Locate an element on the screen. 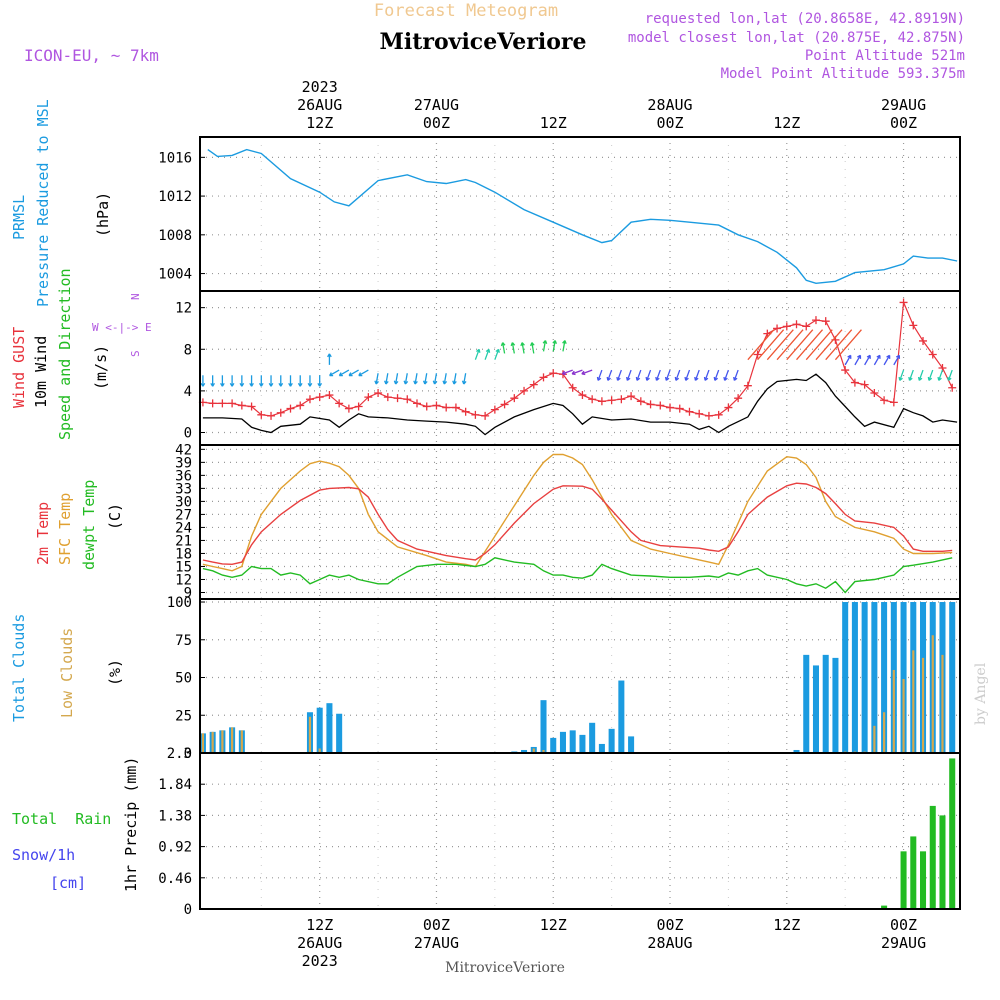 The height and width of the screenshot is (1000, 1000). pressure-tick-label: 1012 is located at coordinates (175, 197).